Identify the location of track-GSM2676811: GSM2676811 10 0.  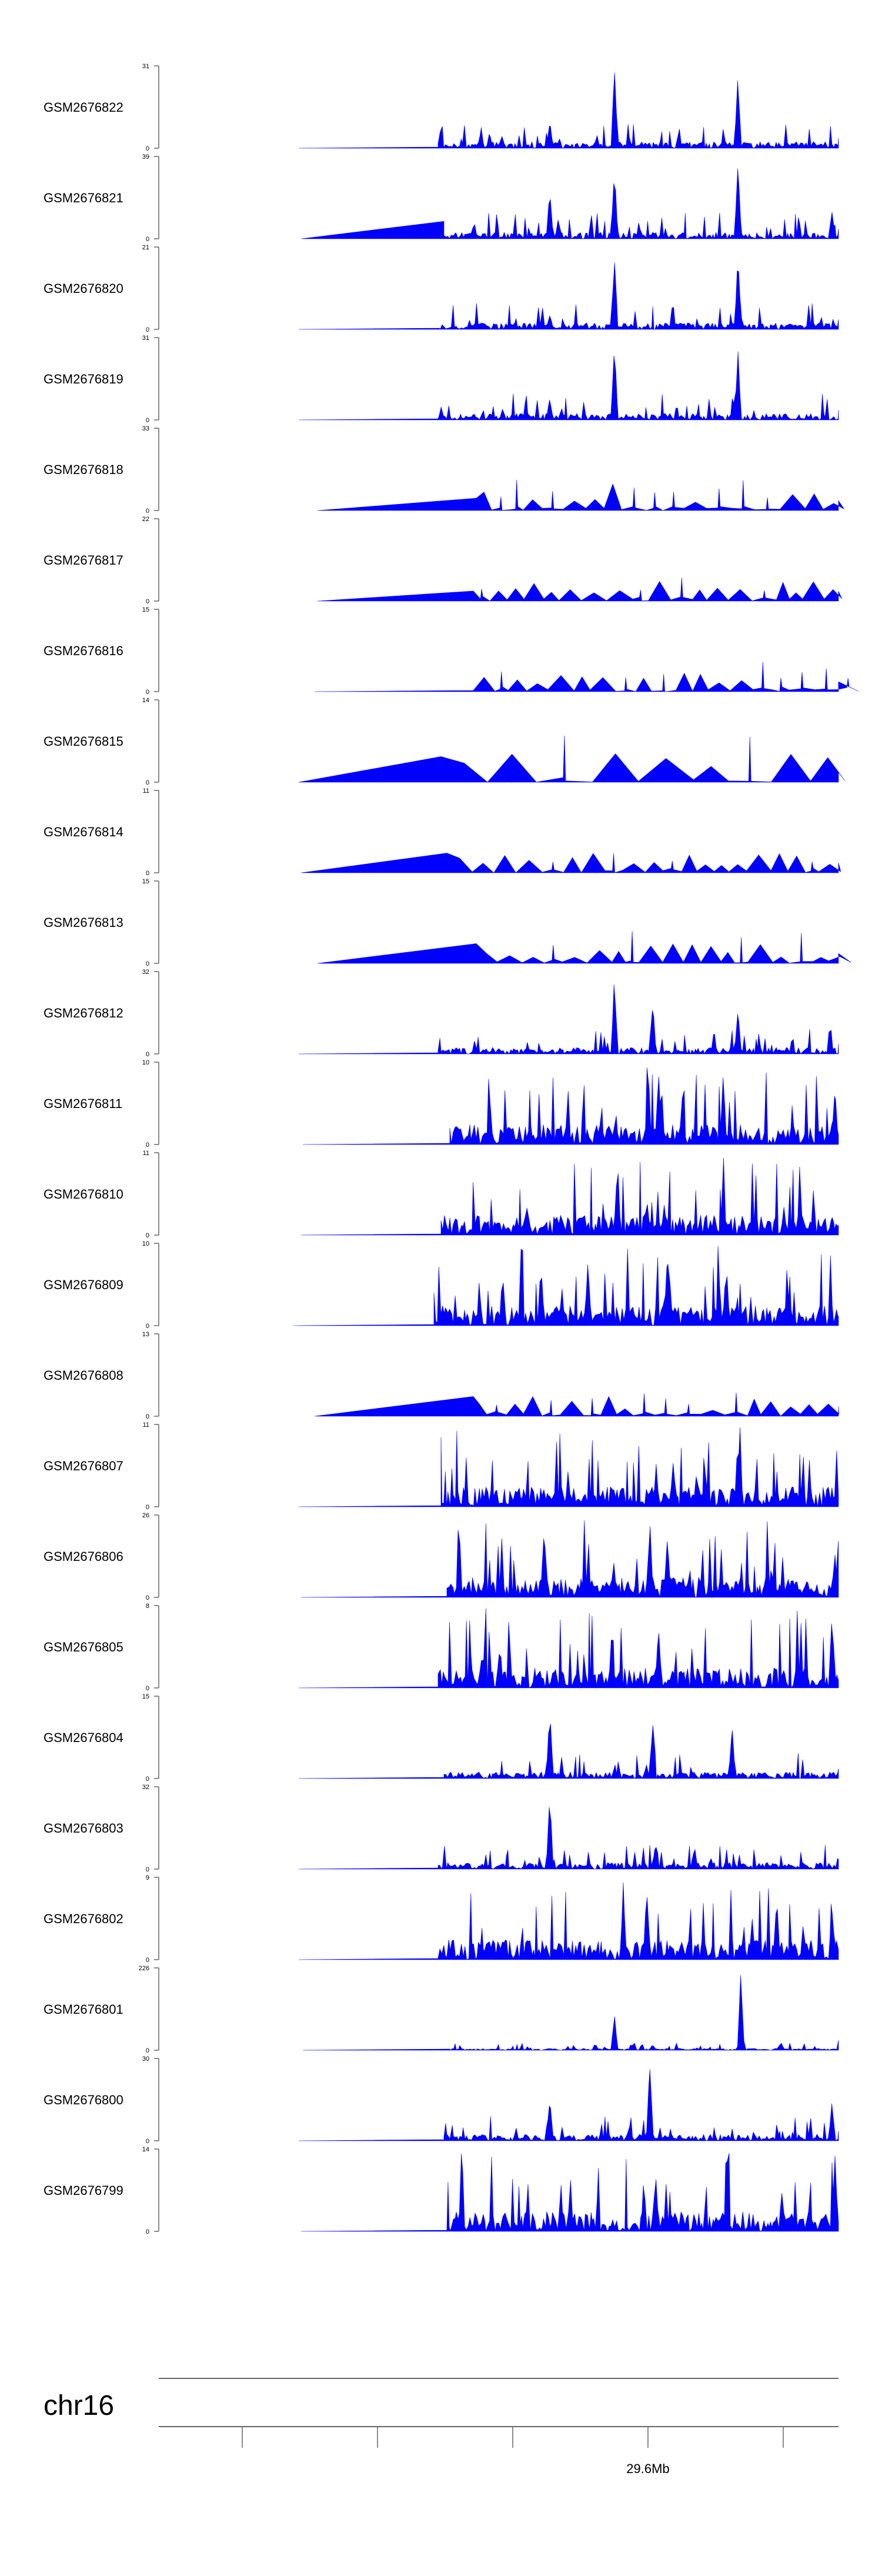
(441, 1104).